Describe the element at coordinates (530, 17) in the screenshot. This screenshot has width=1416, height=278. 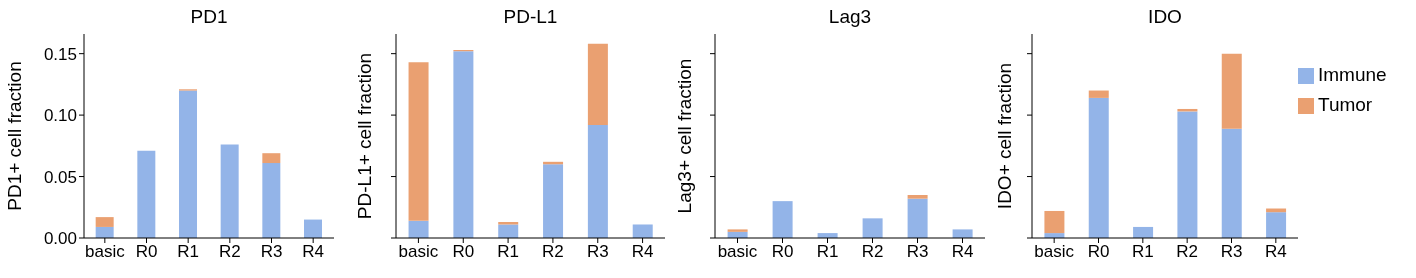
I see `chart-title: PD-L1` at that location.